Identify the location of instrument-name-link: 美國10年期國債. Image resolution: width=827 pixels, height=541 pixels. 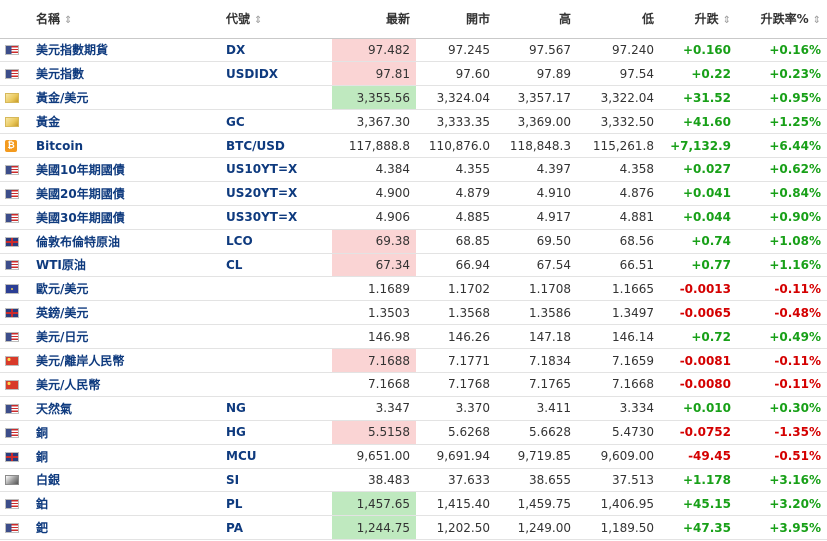
(80, 169).